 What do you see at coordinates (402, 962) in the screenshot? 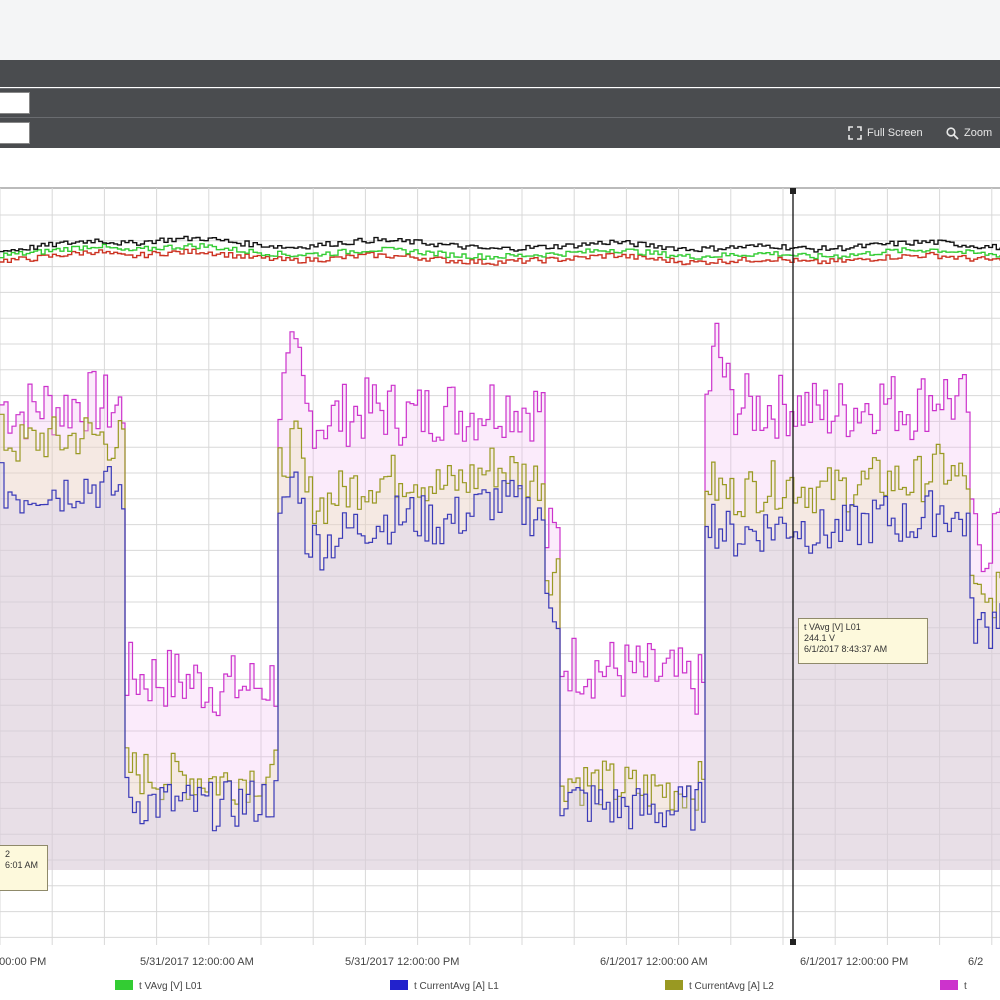
I see `x-tick-label: 5/31/2017 12:00:00 PM` at bounding box center [402, 962].